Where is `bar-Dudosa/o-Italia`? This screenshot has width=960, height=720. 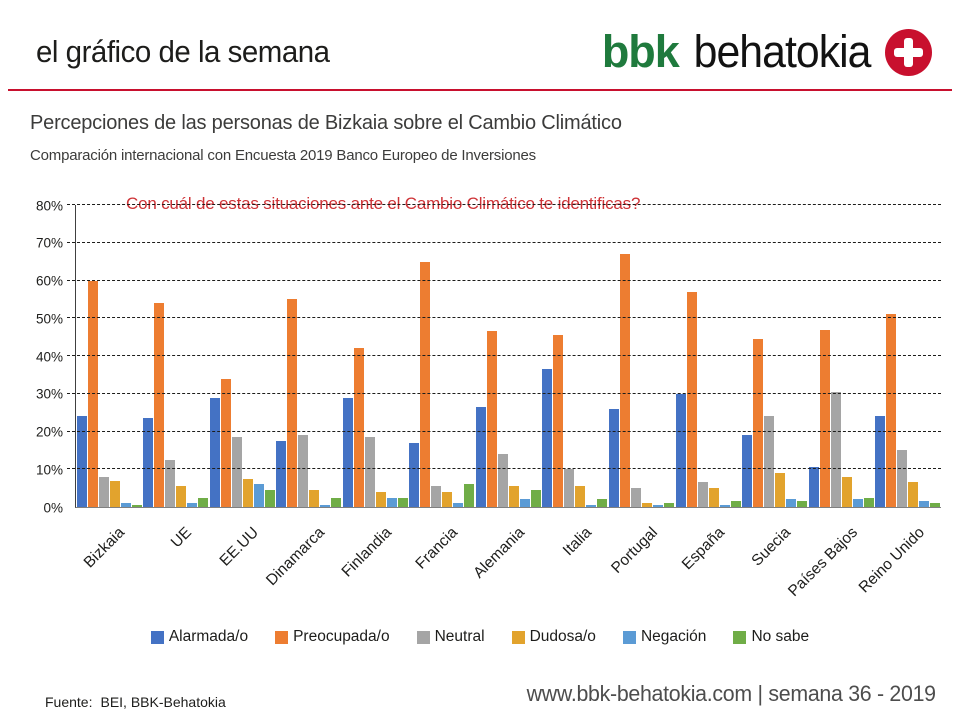 bar-Dudosa/o-Italia is located at coordinates (580, 496).